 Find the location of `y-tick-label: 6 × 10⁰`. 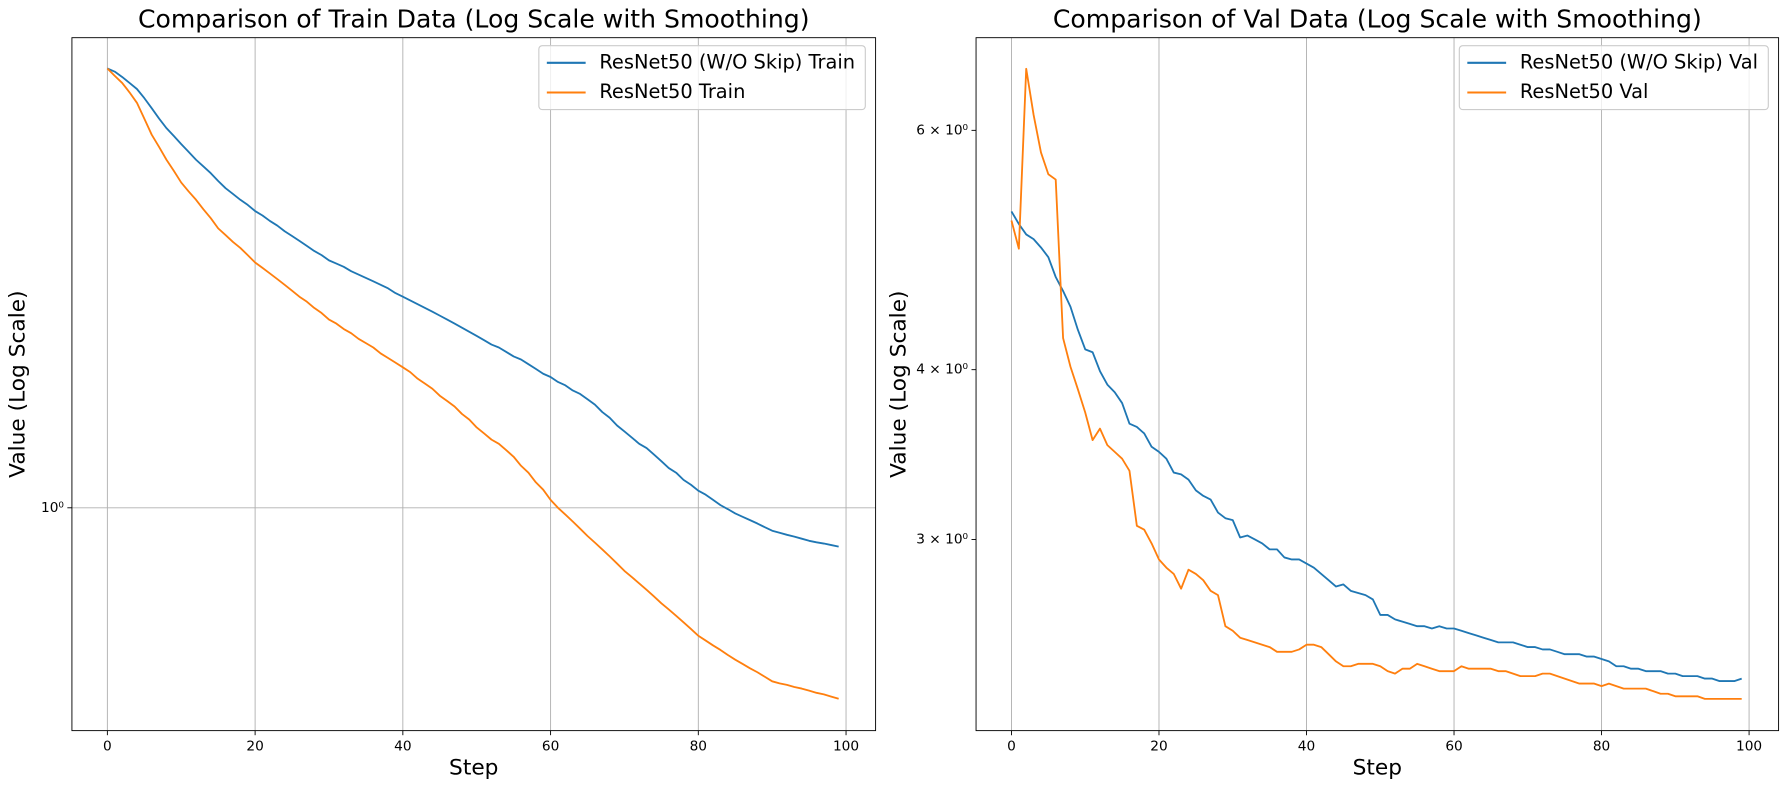

y-tick-label: 6 × 10⁰ is located at coordinates (942, 130).